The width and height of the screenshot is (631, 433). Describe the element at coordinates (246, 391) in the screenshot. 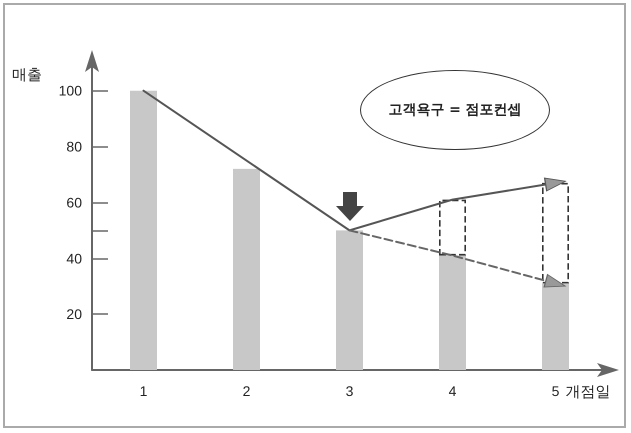

I see `x-tick-label: 2` at that location.